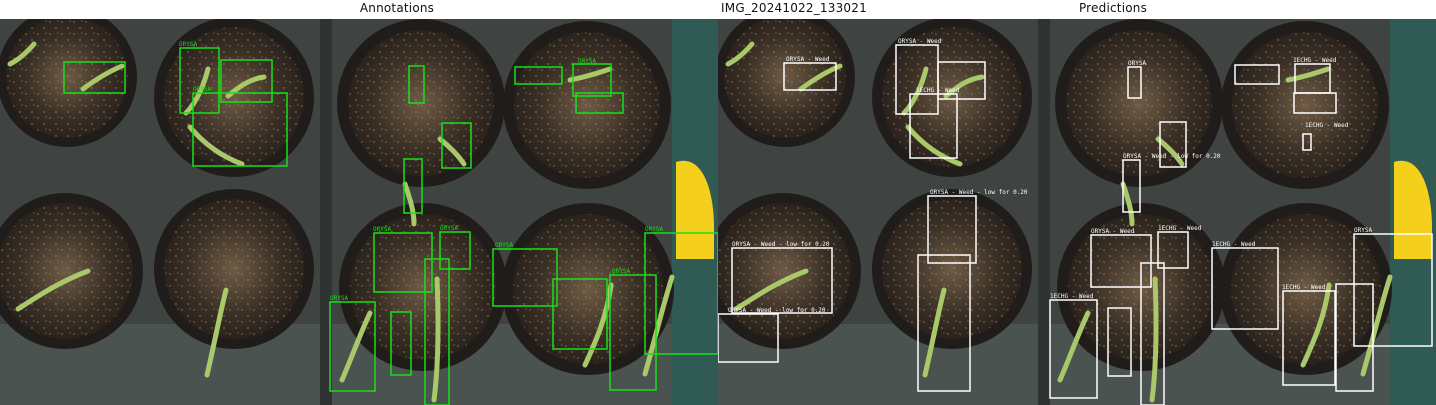 This screenshot has width=1436, height=405. Describe the element at coordinates (794, 8) in the screenshot. I see `image-filename-title: IMG_20241022_133021` at that location.